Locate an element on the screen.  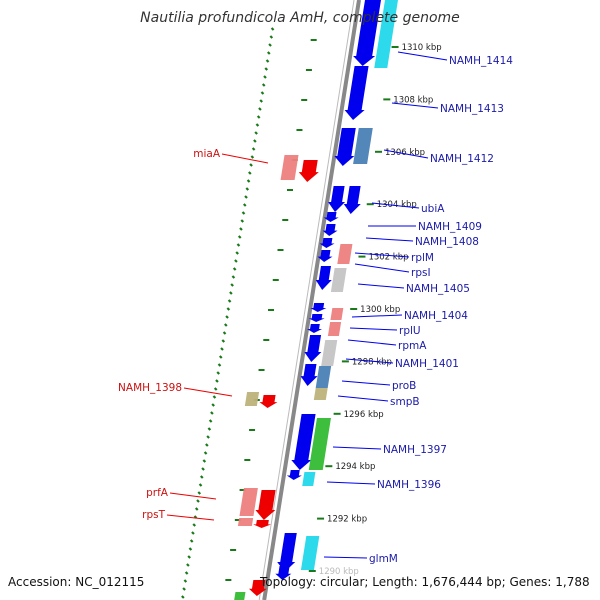
gene-label-smpB: smpB is located at coordinates (405, 402).